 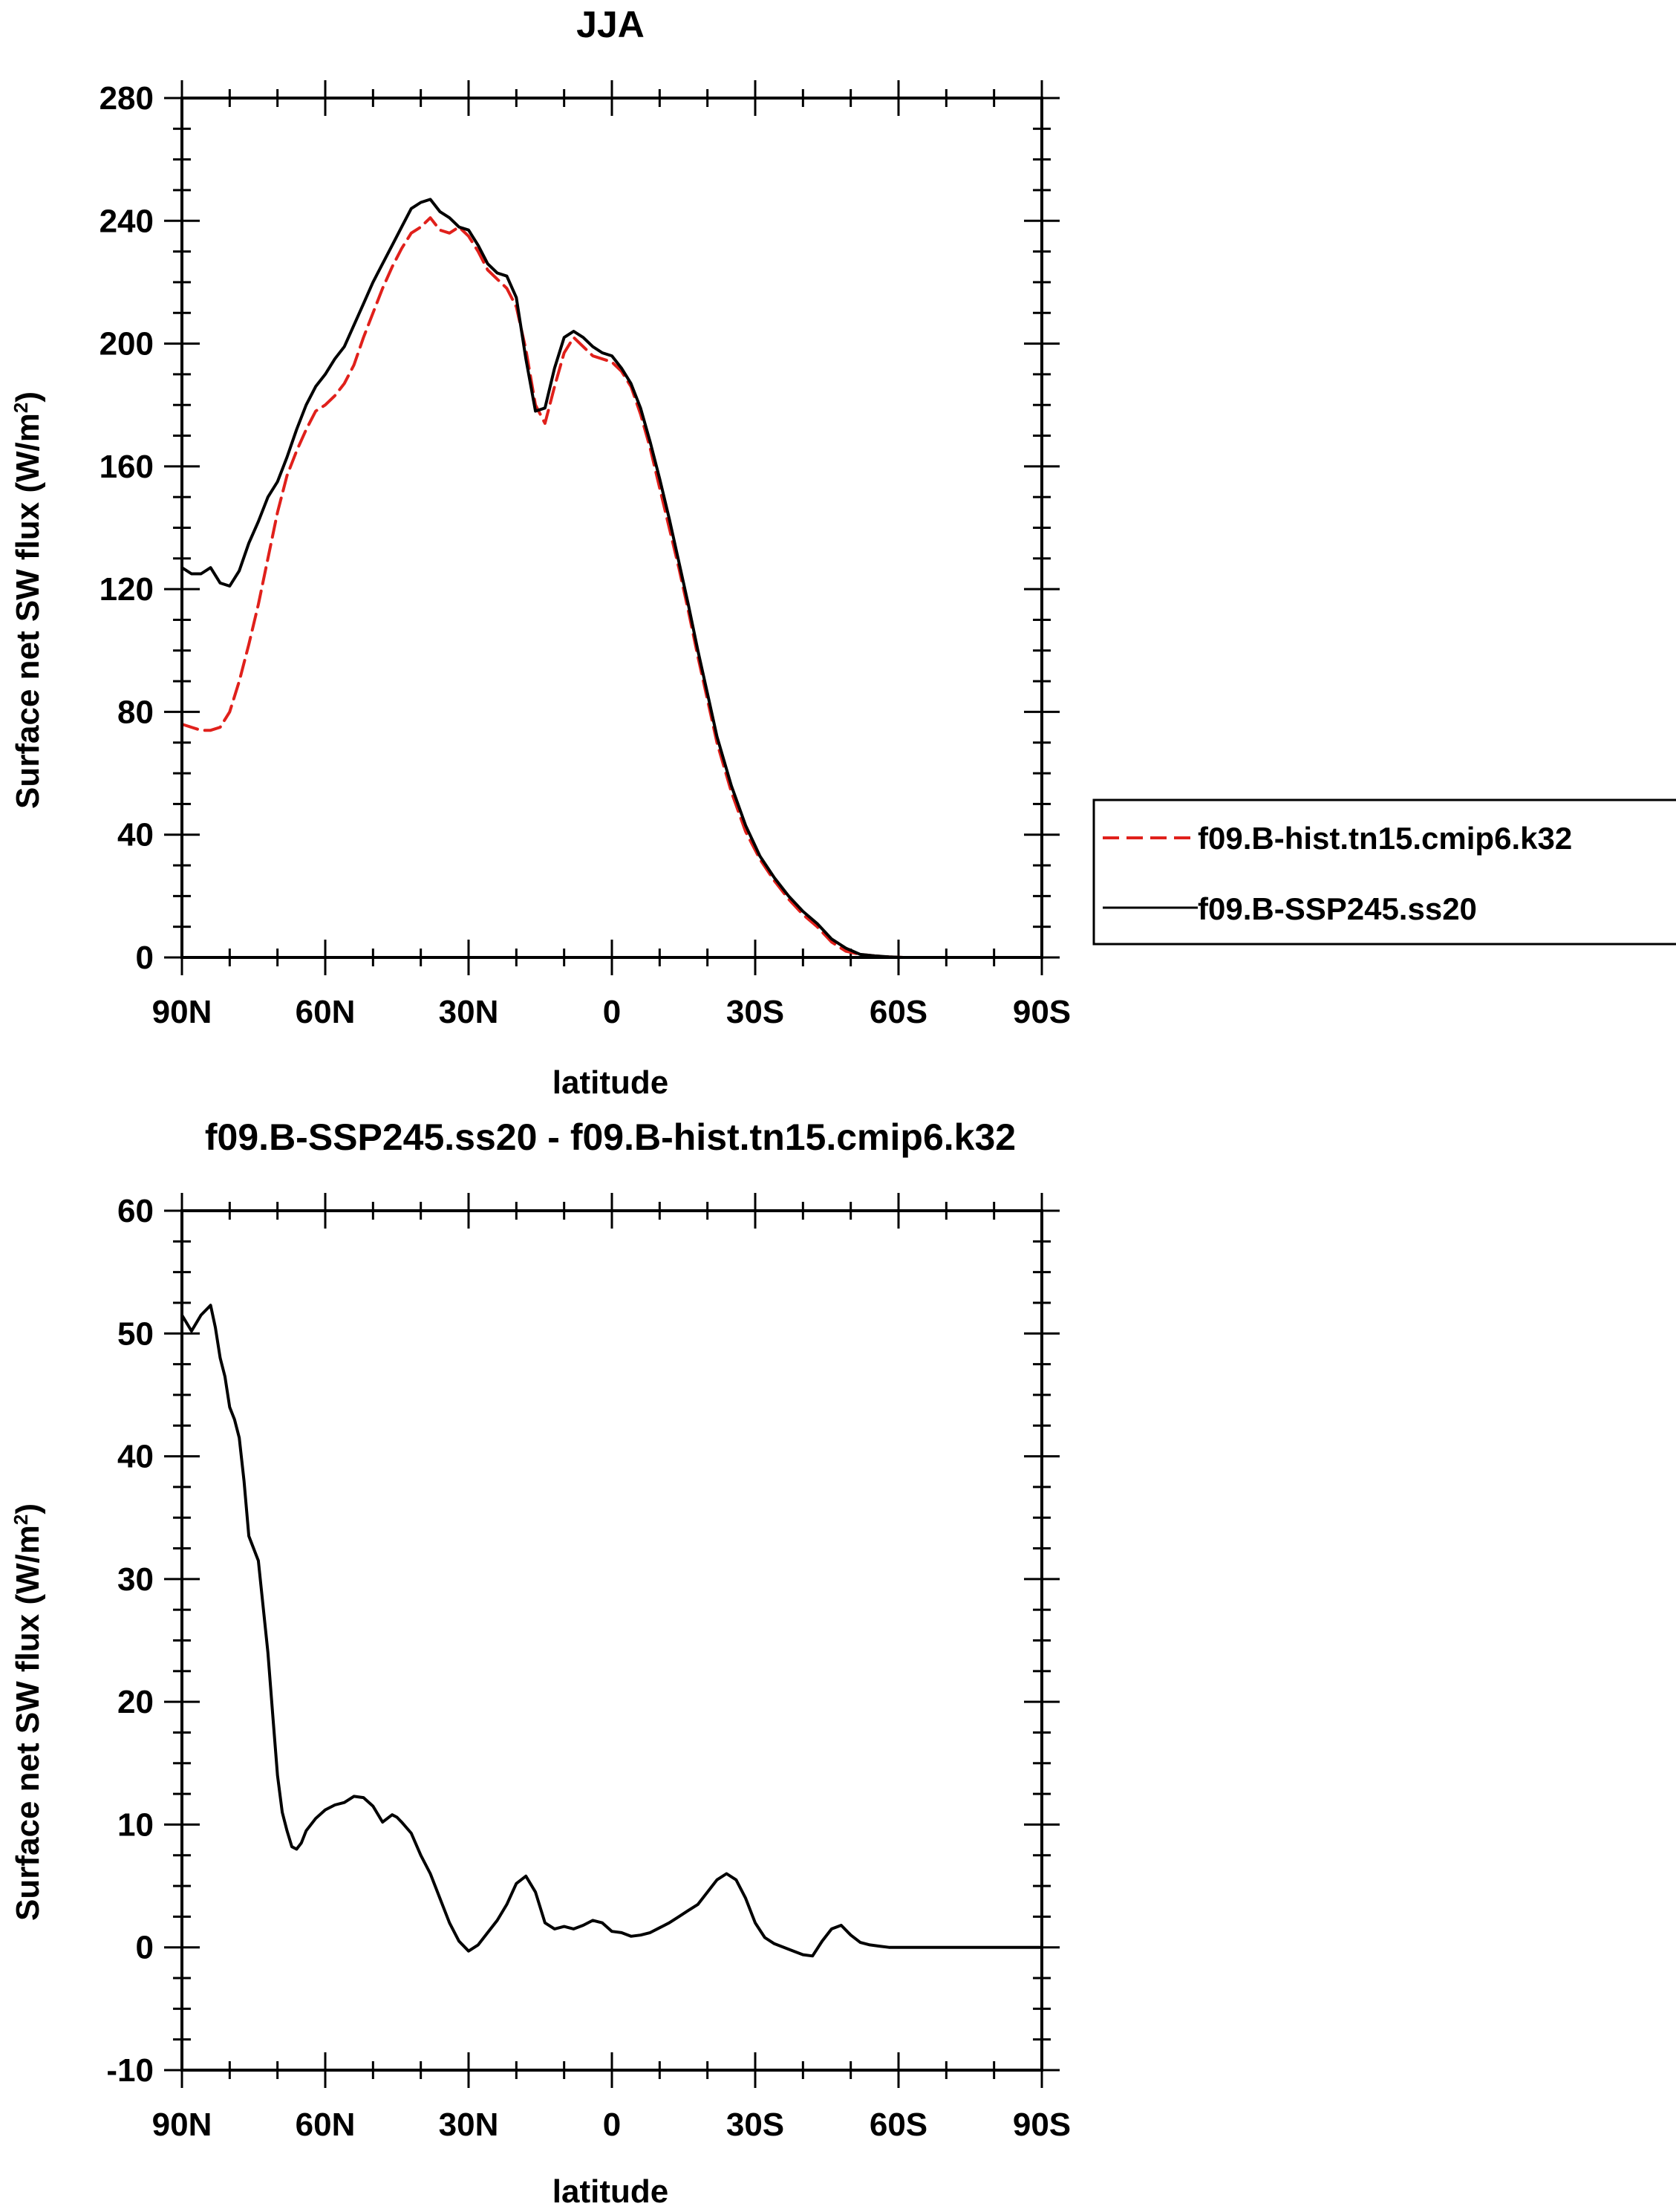 What do you see at coordinates (1385, 838) in the screenshot?
I see `legend-label-hist: f09.B-hist.tn15.cmip6.k32` at bounding box center [1385, 838].